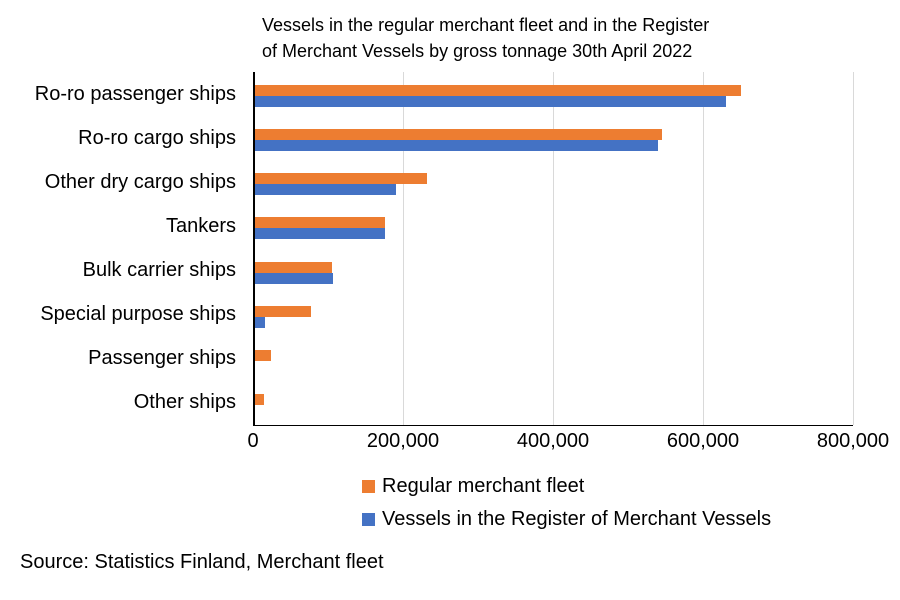 The height and width of the screenshot is (600, 900). I want to click on x-axis-tick-labels: 0 200,000 400,000 600,000 800,000, so click(568, 443).